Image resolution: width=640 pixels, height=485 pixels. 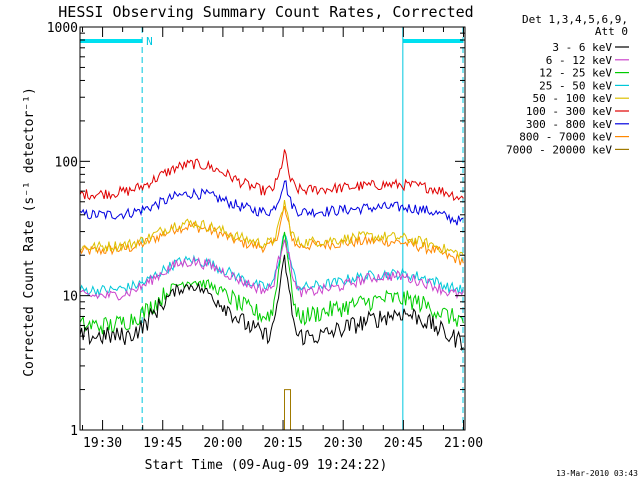 I want to click on night-marker: N, so click(x=149, y=41).